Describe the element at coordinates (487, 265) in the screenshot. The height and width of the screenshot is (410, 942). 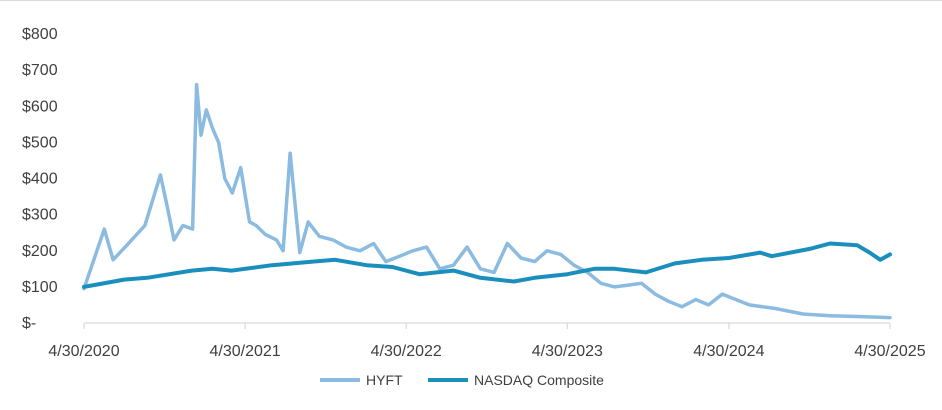
I see `series-line-nasdaq-composite` at that location.